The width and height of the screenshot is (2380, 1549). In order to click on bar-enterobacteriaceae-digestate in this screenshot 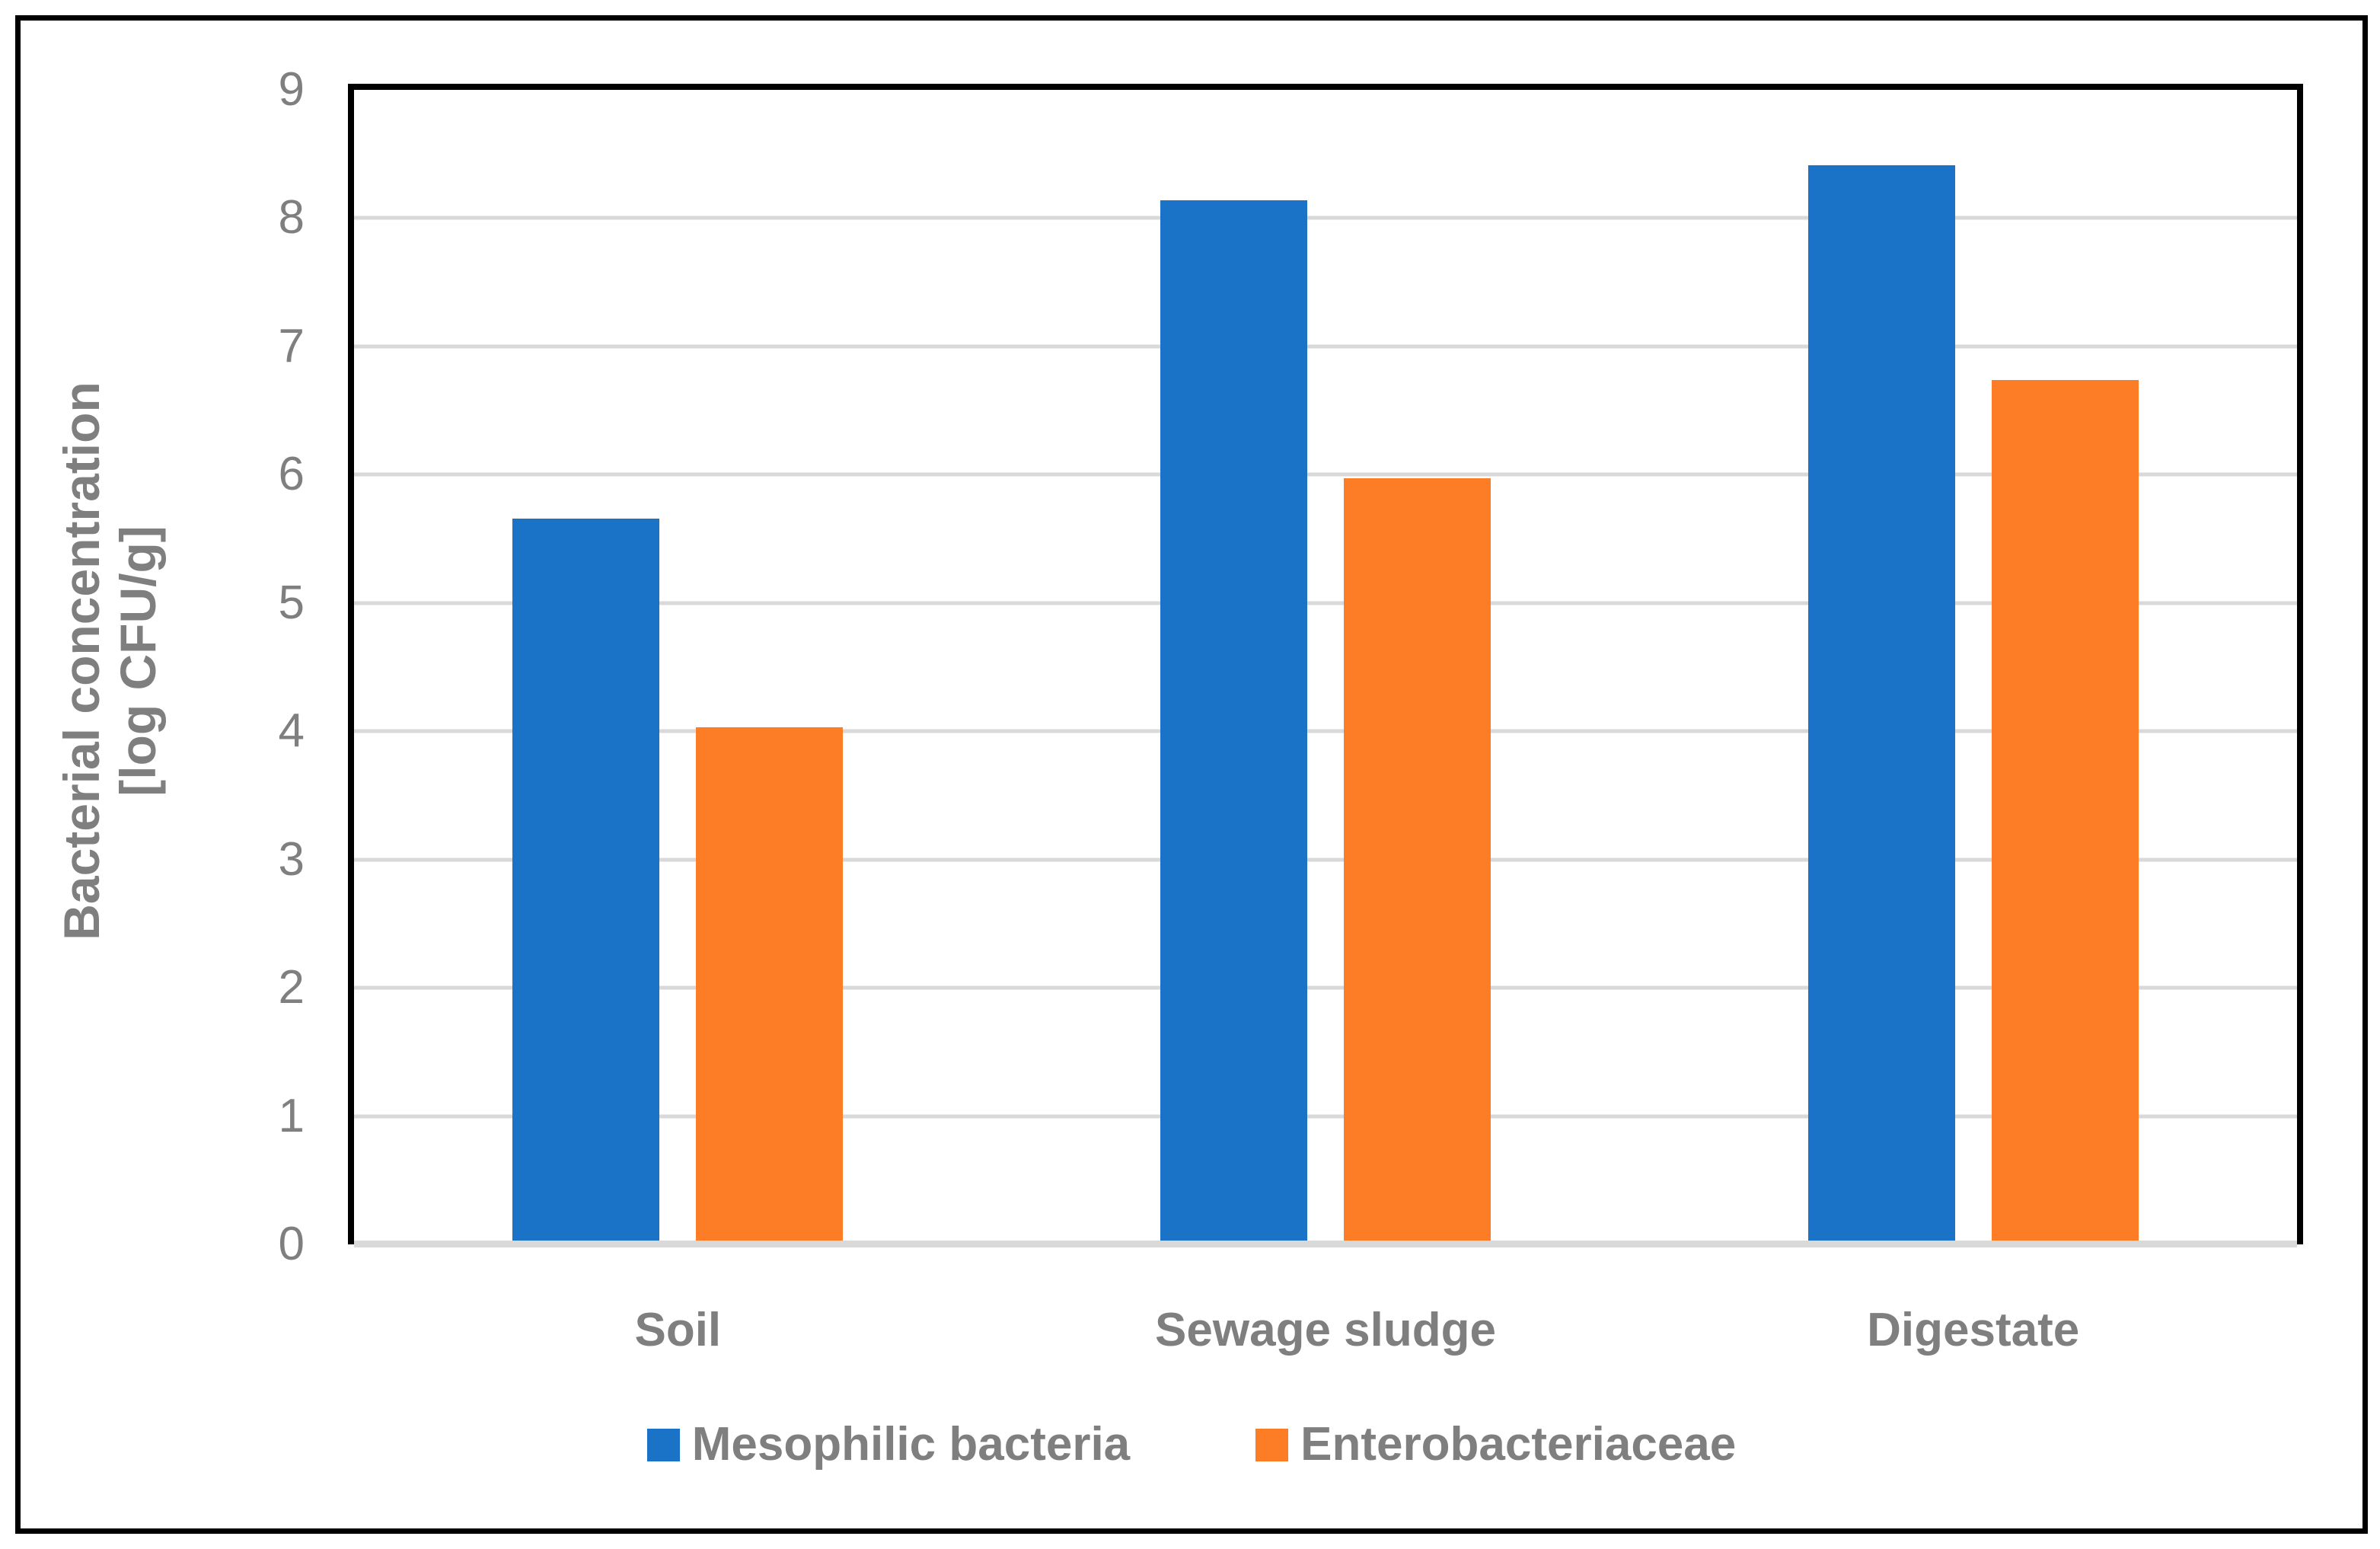, I will do `click(2065, 811)`.